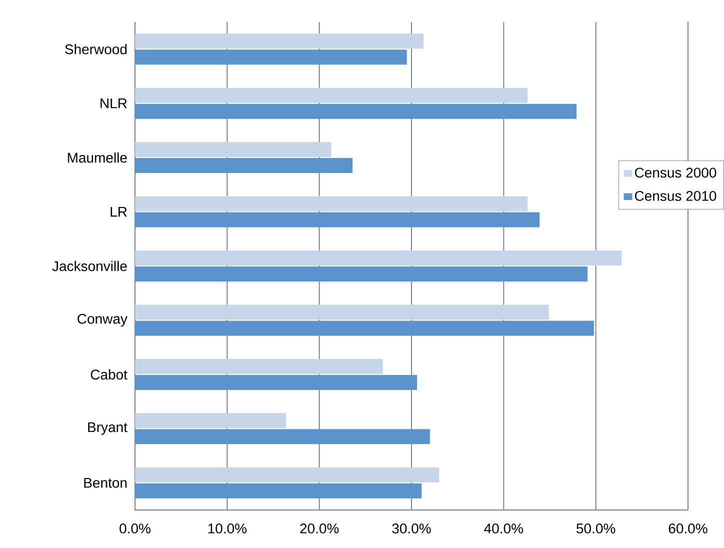 The height and width of the screenshot is (548, 724). Describe the element at coordinates (675, 173) in the screenshot. I see `legend-label: Census 2000` at that location.